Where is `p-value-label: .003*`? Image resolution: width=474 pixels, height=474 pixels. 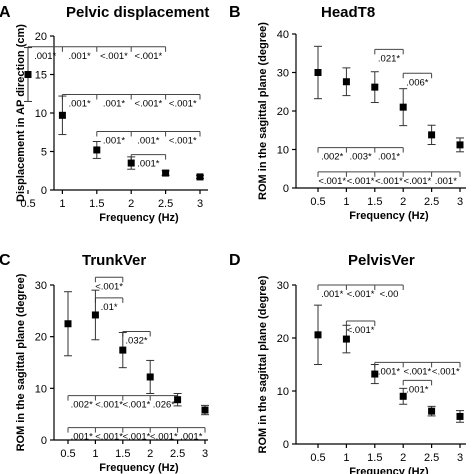 p-value-label: .003* is located at coordinates (361, 157).